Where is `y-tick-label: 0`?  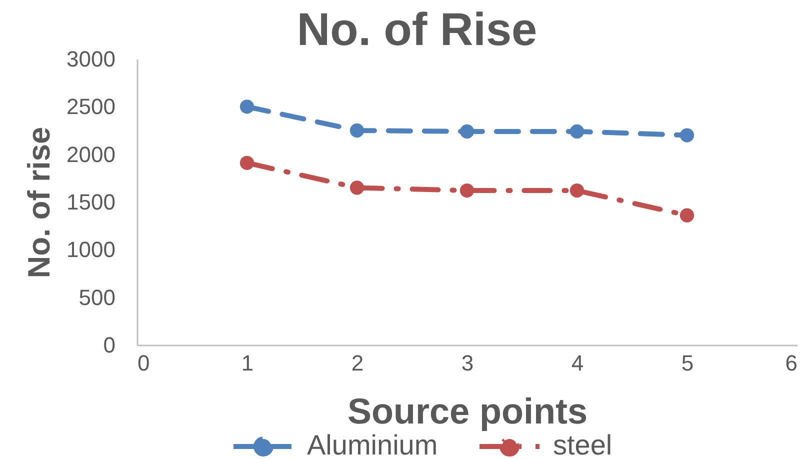
y-tick-label: 0 is located at coordinates (109, 345).